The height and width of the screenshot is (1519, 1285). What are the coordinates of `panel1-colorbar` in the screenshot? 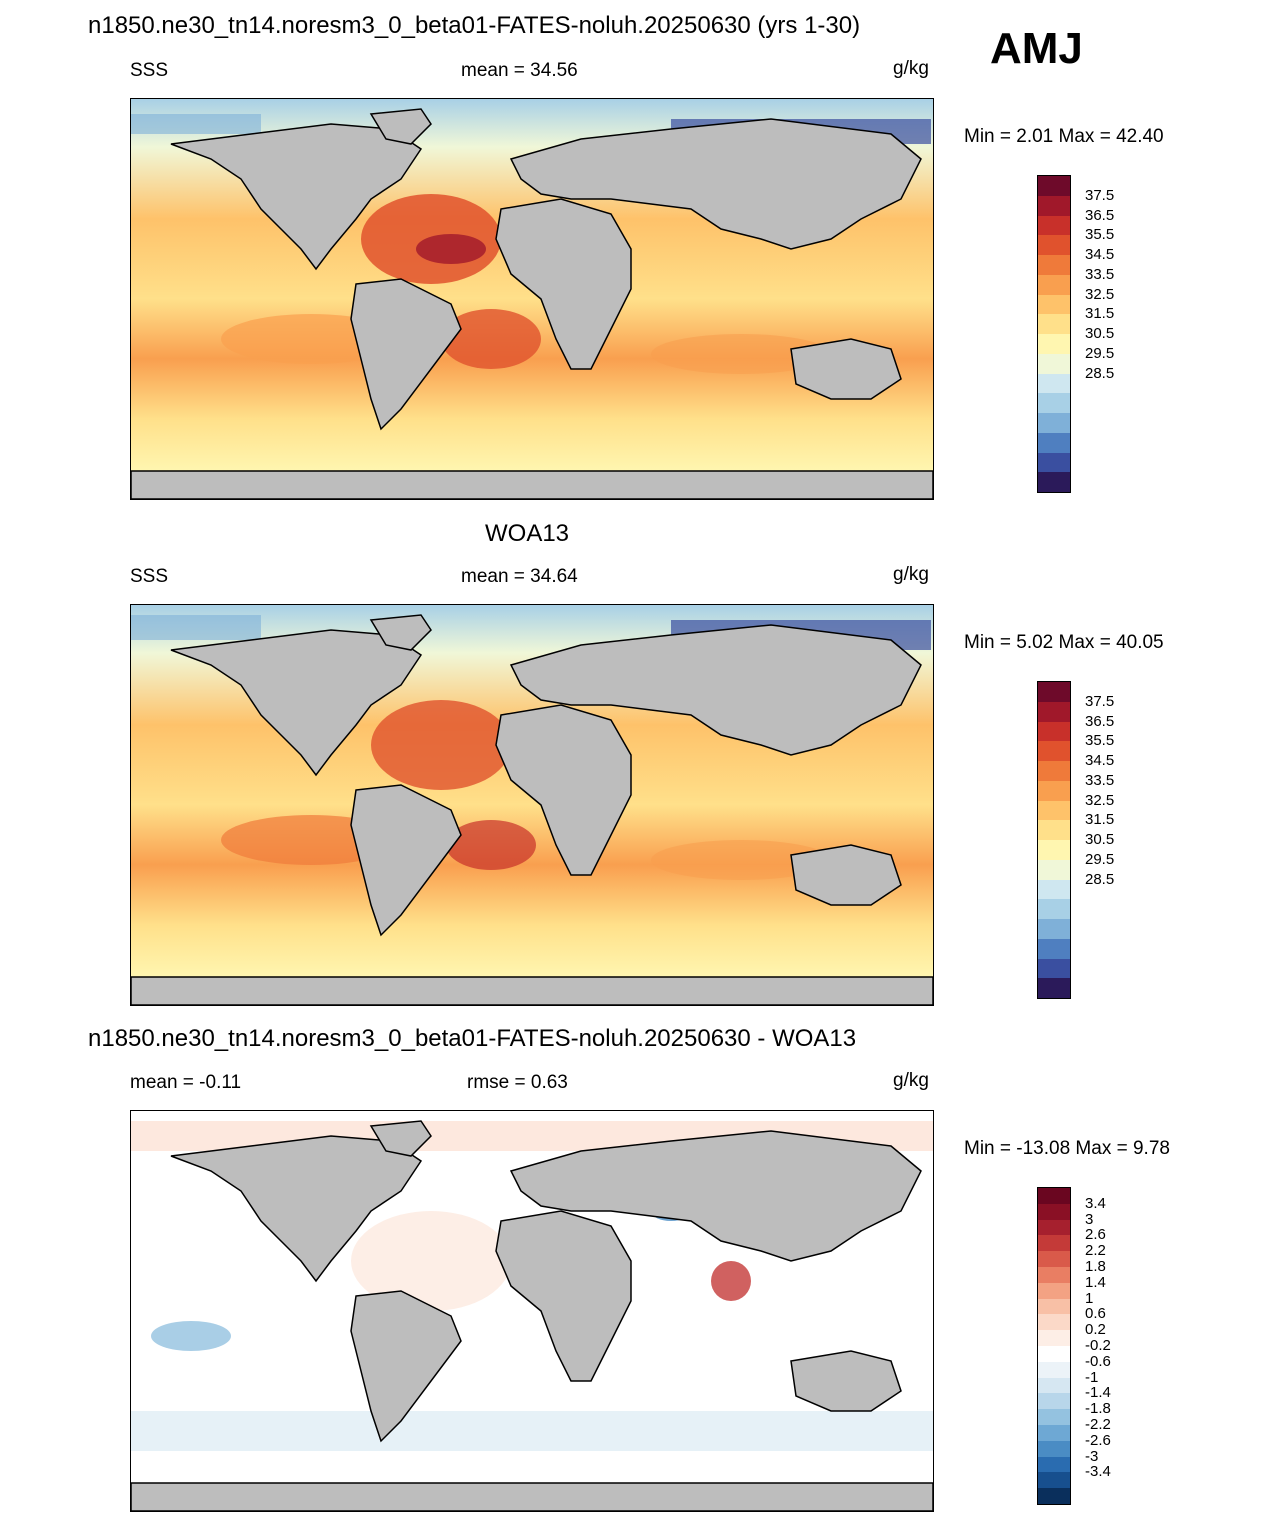 It's located at (1054, 334).